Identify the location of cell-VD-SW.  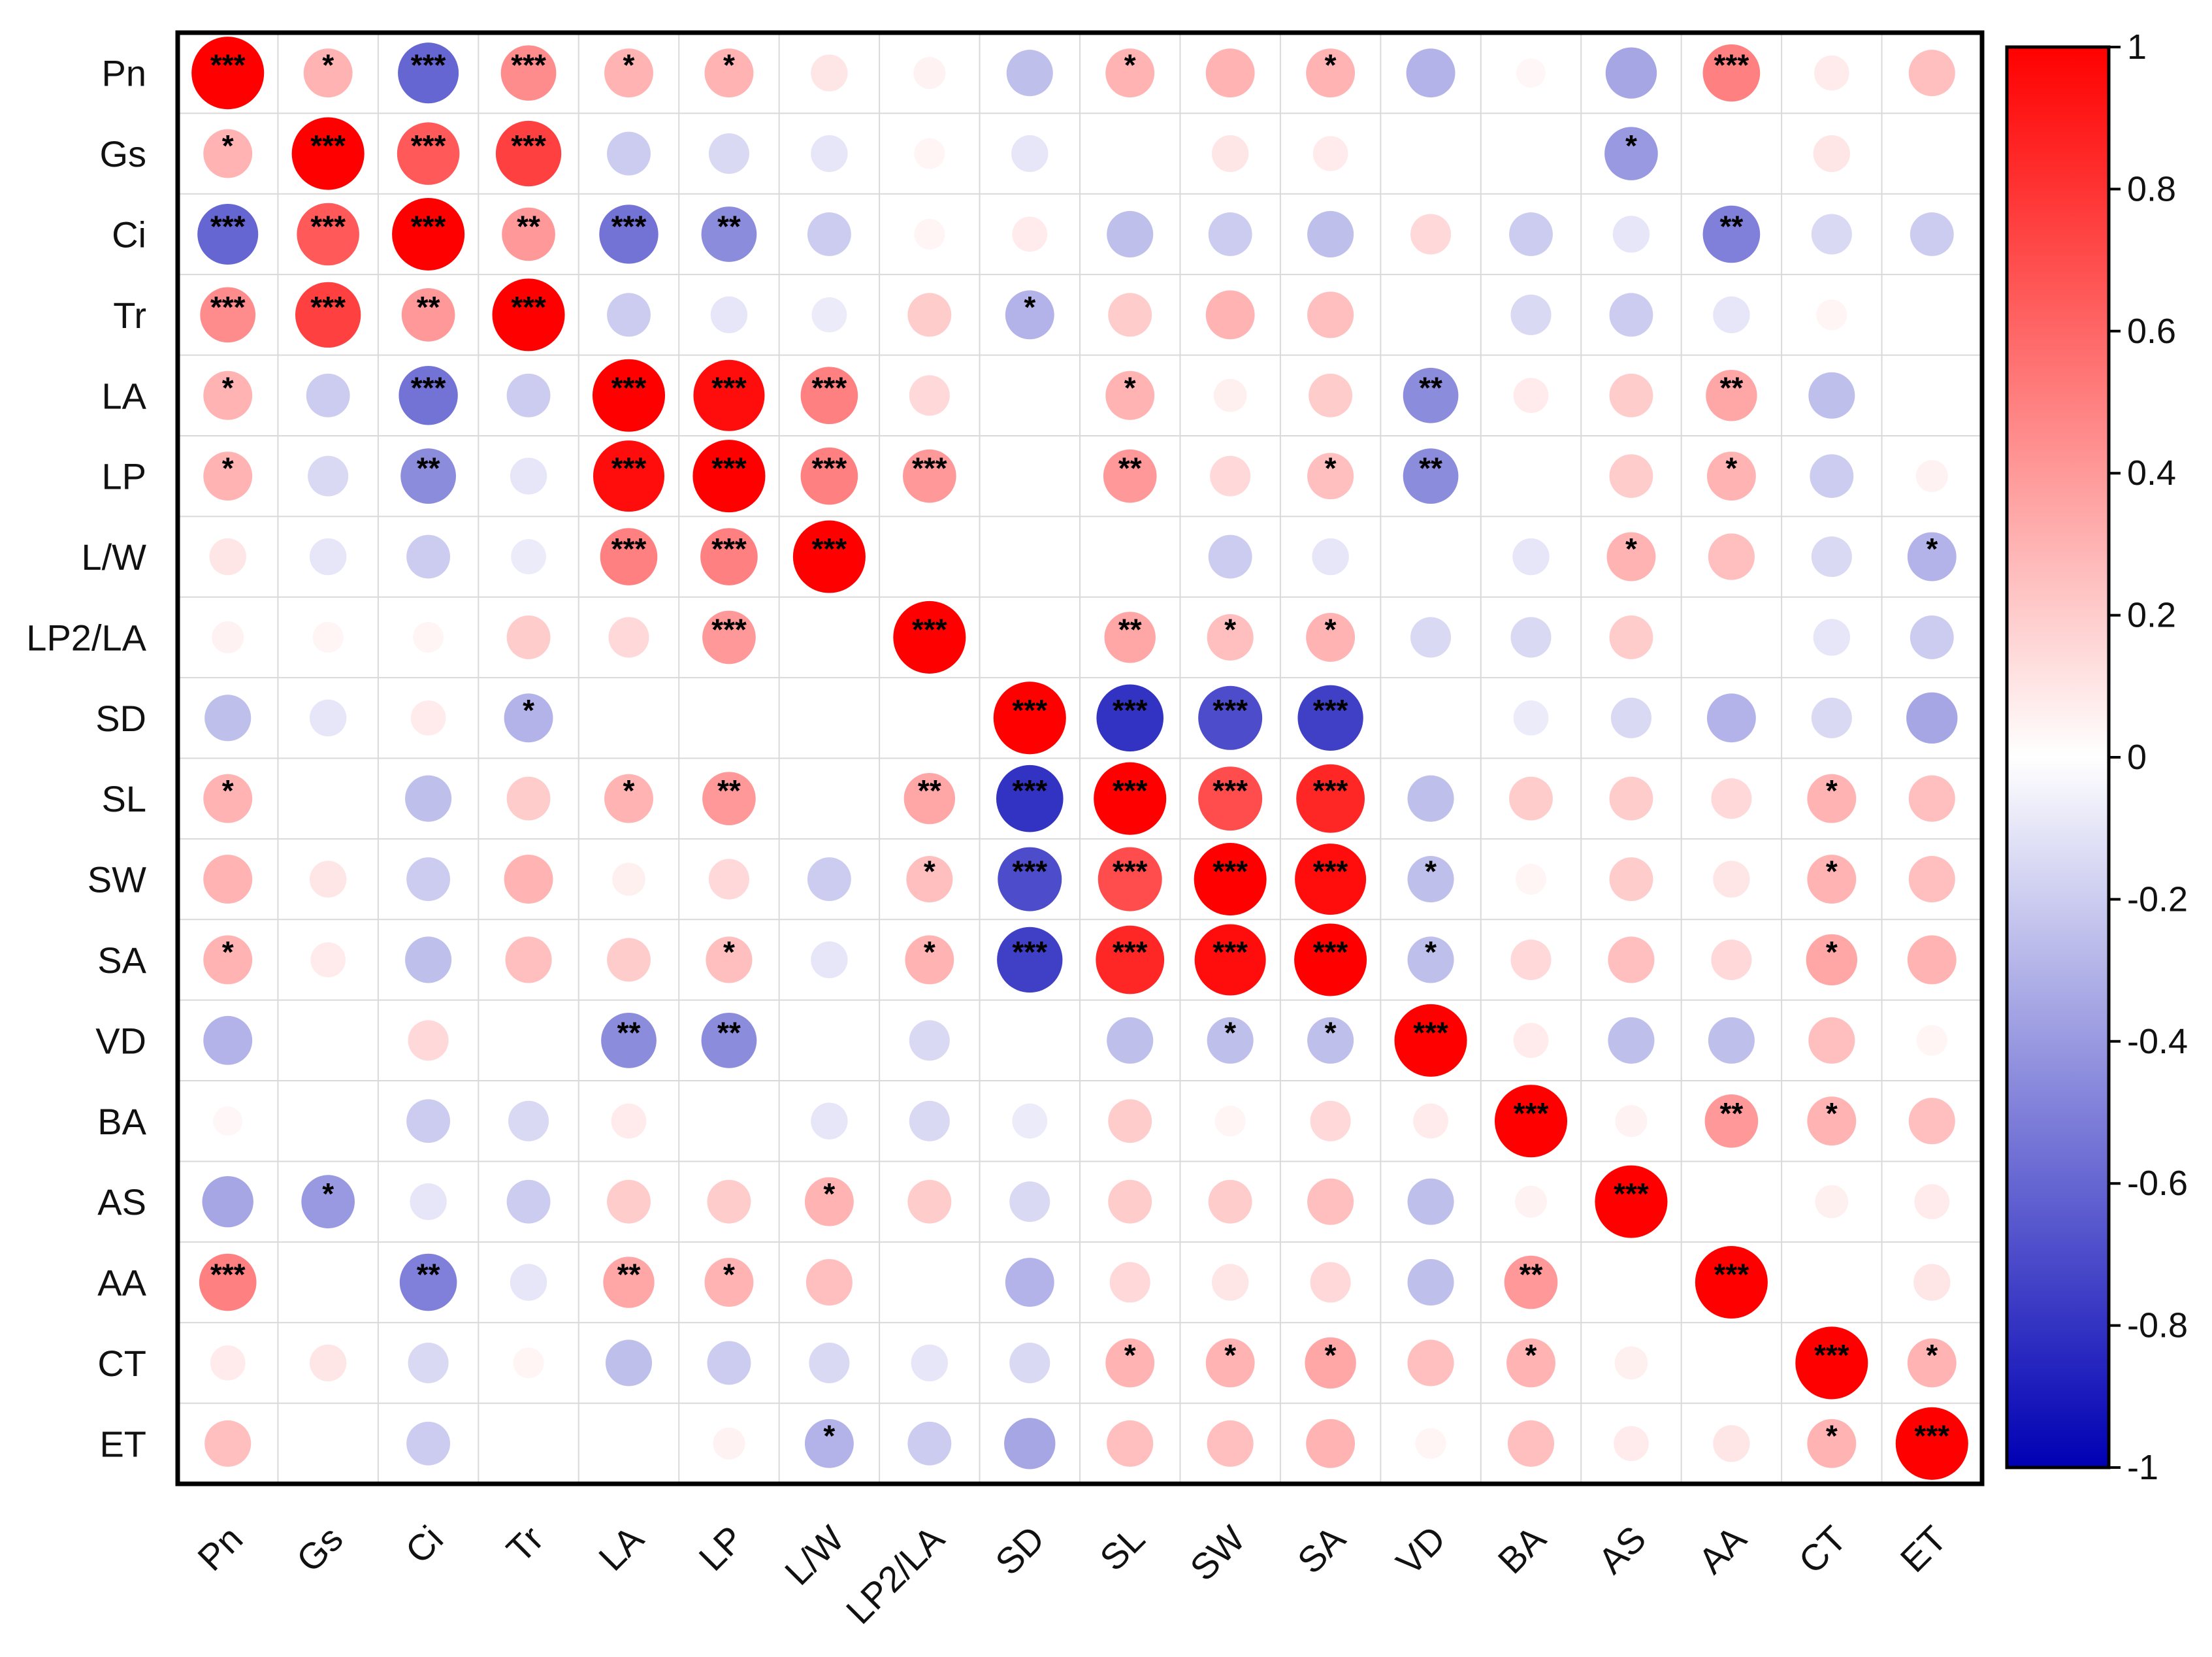
(1231, 1041).